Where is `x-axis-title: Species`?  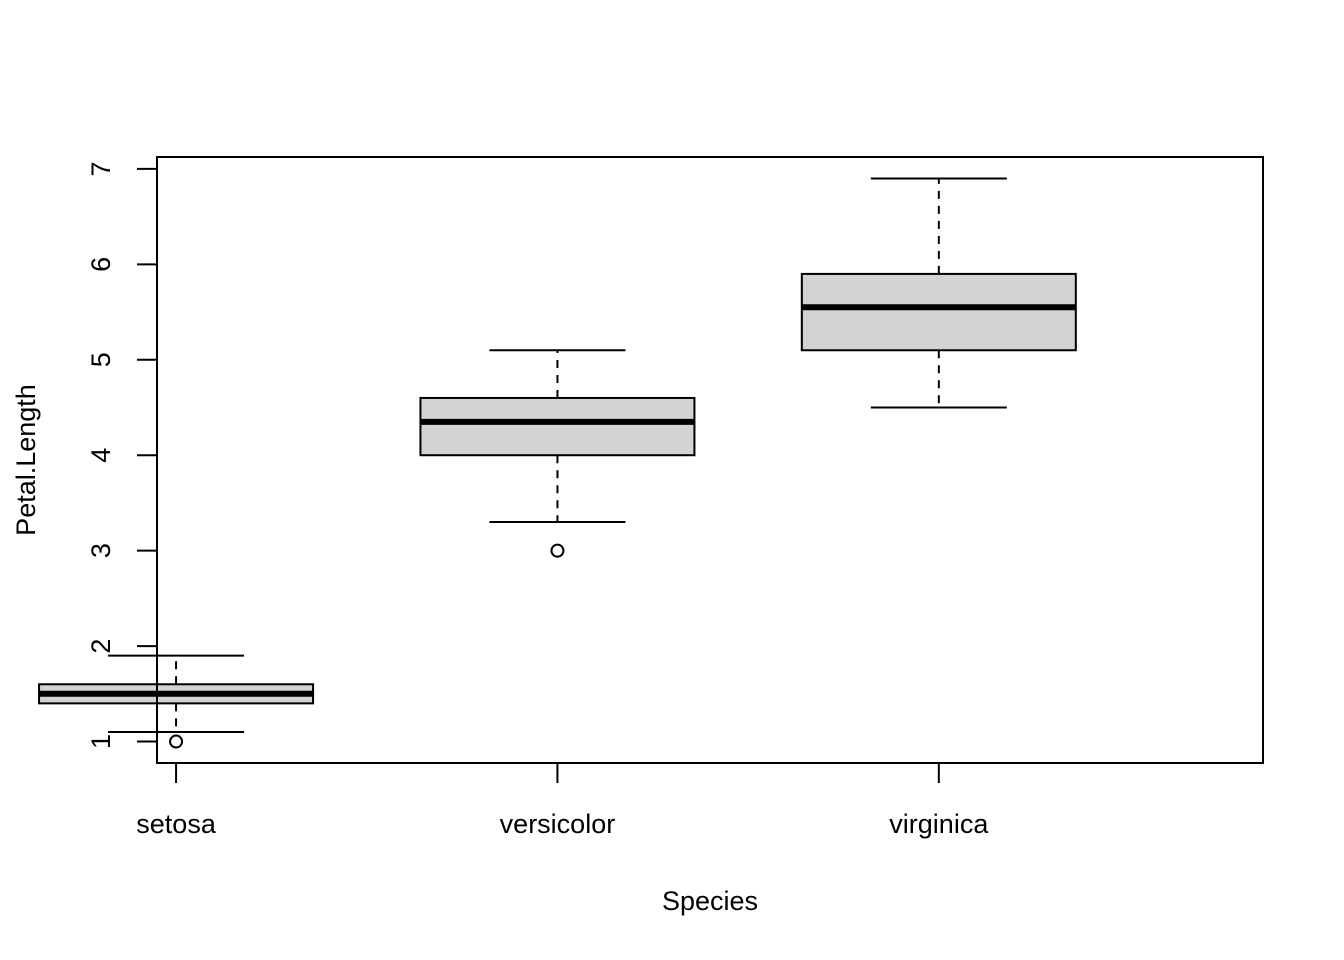 x-axis-title: Species is located at coordinates (710, 901).